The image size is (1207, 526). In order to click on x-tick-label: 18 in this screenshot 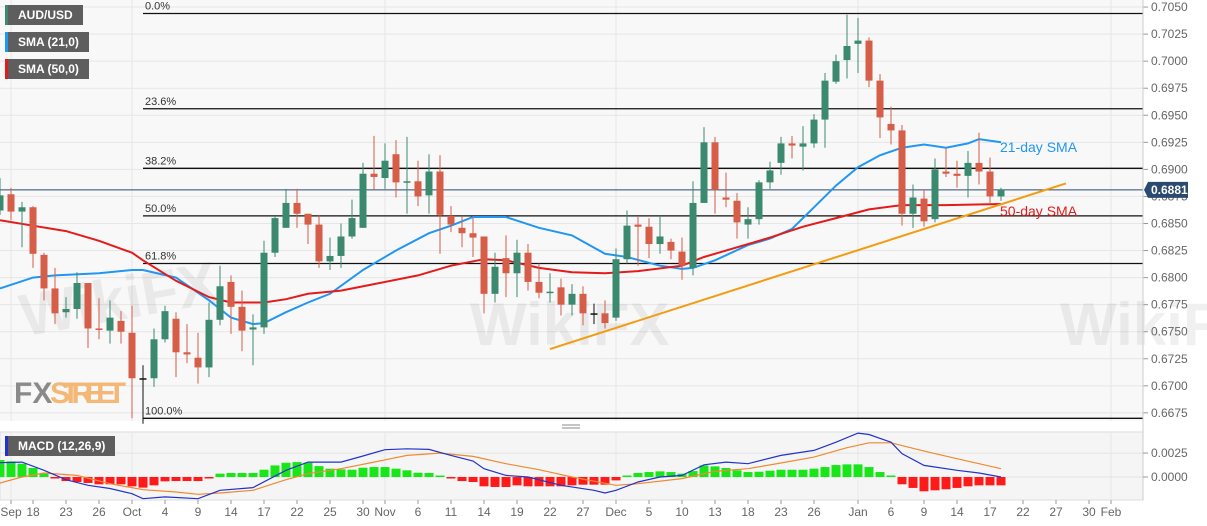, I will do `click(748, 512)`.